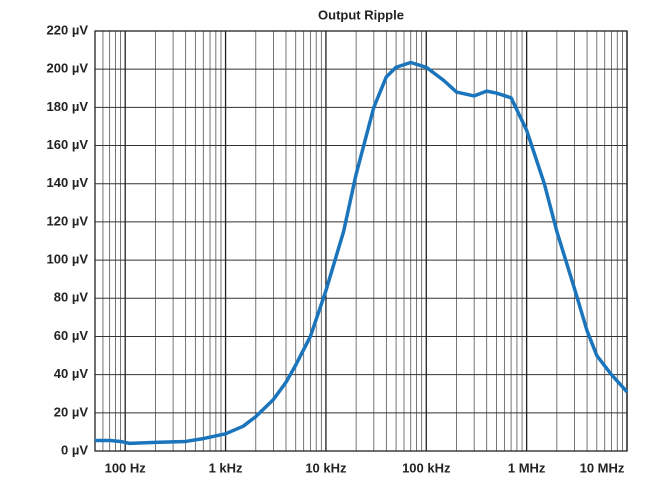 The width and height of the screenshot is (670, 494). I want to click on chart-title: Output Ripple, so click(361, 14).